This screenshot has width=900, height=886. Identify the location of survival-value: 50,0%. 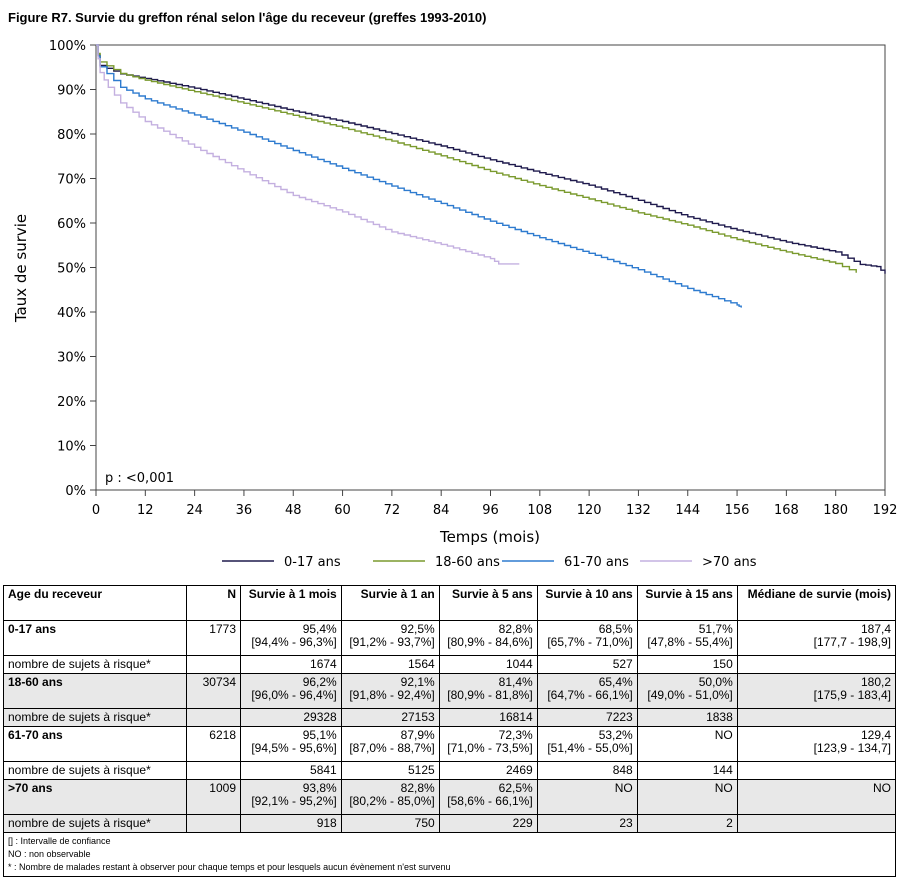
(715, 682).